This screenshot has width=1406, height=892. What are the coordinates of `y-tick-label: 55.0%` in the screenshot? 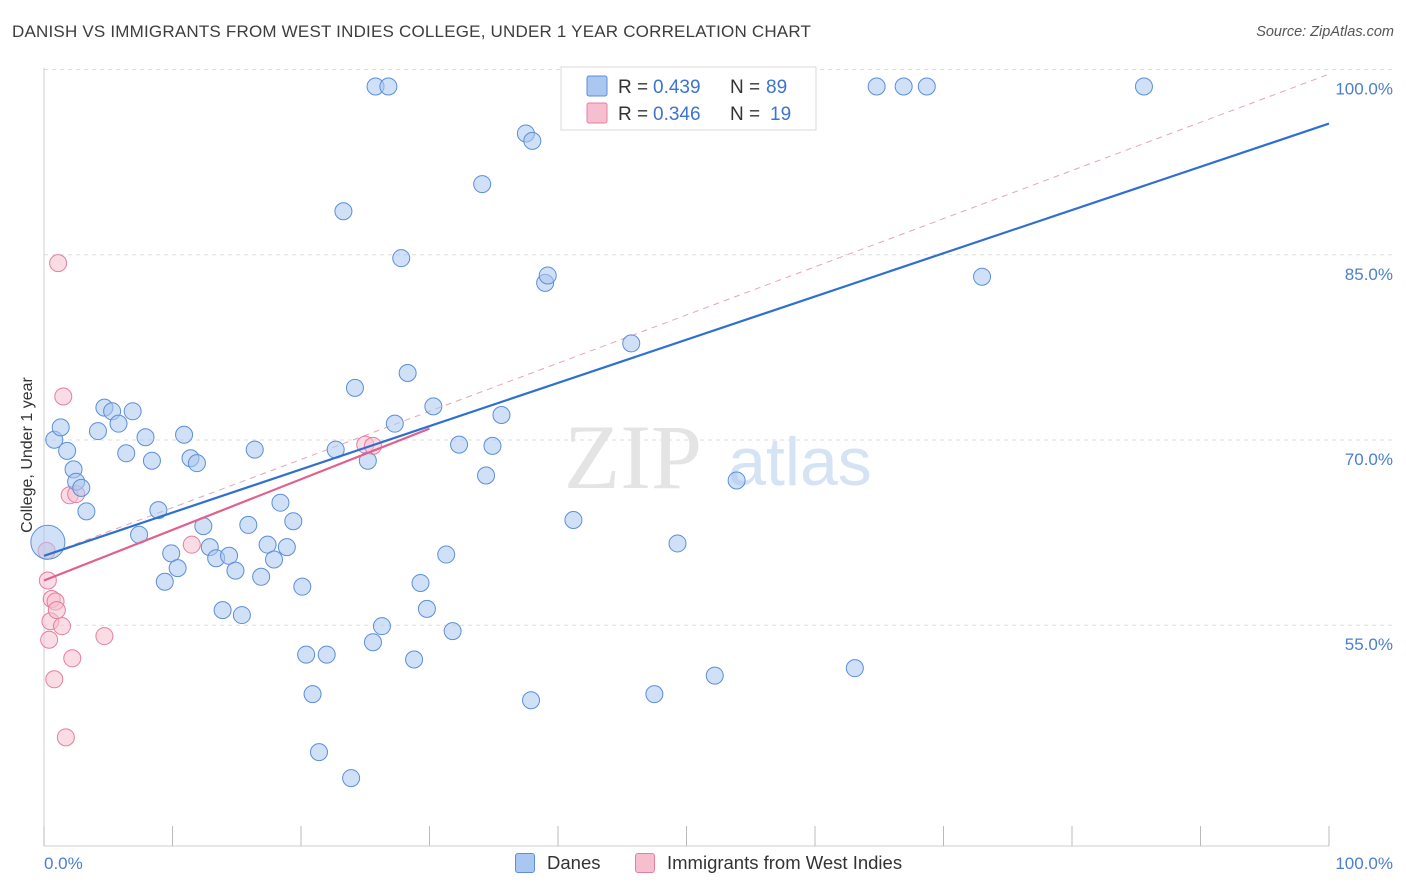 It's located at (1369, 644).